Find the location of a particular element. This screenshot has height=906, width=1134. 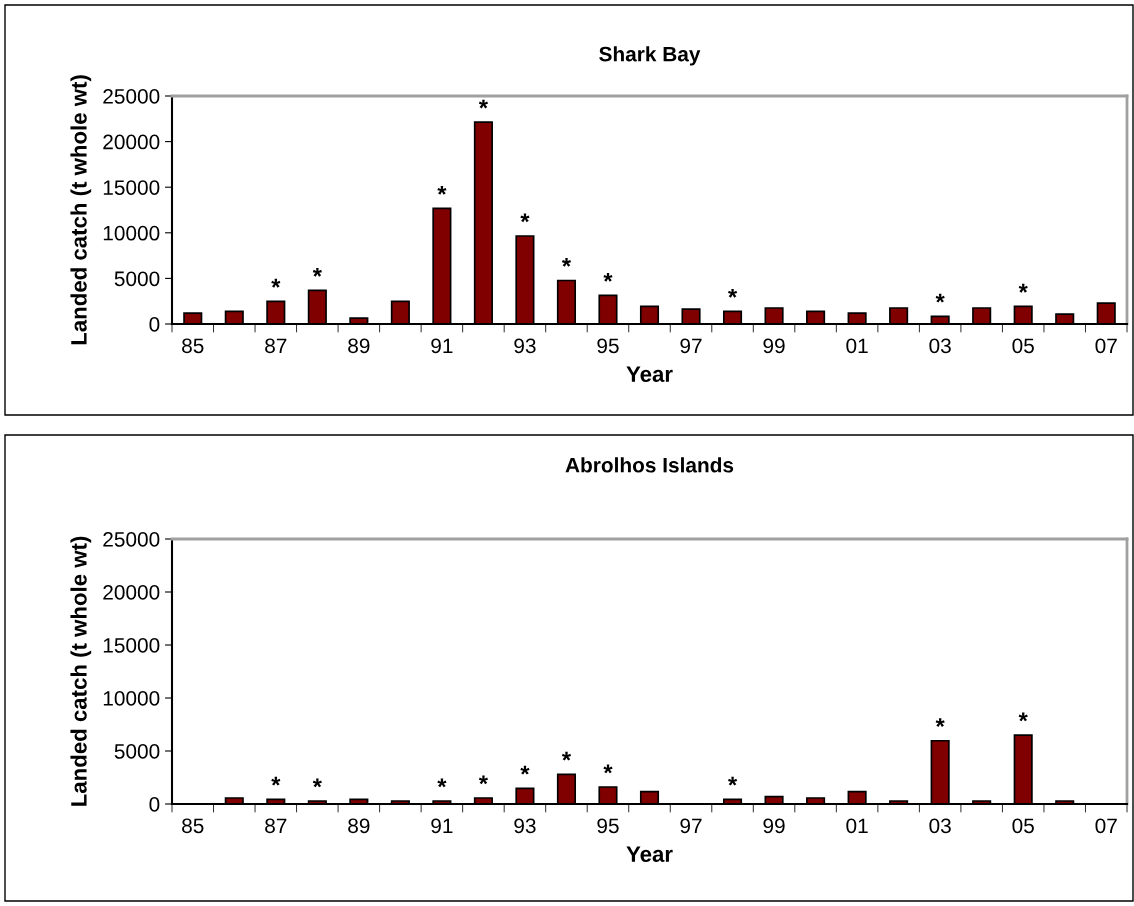

chart-title: Shark Bay is located at coordinates (650, 56).